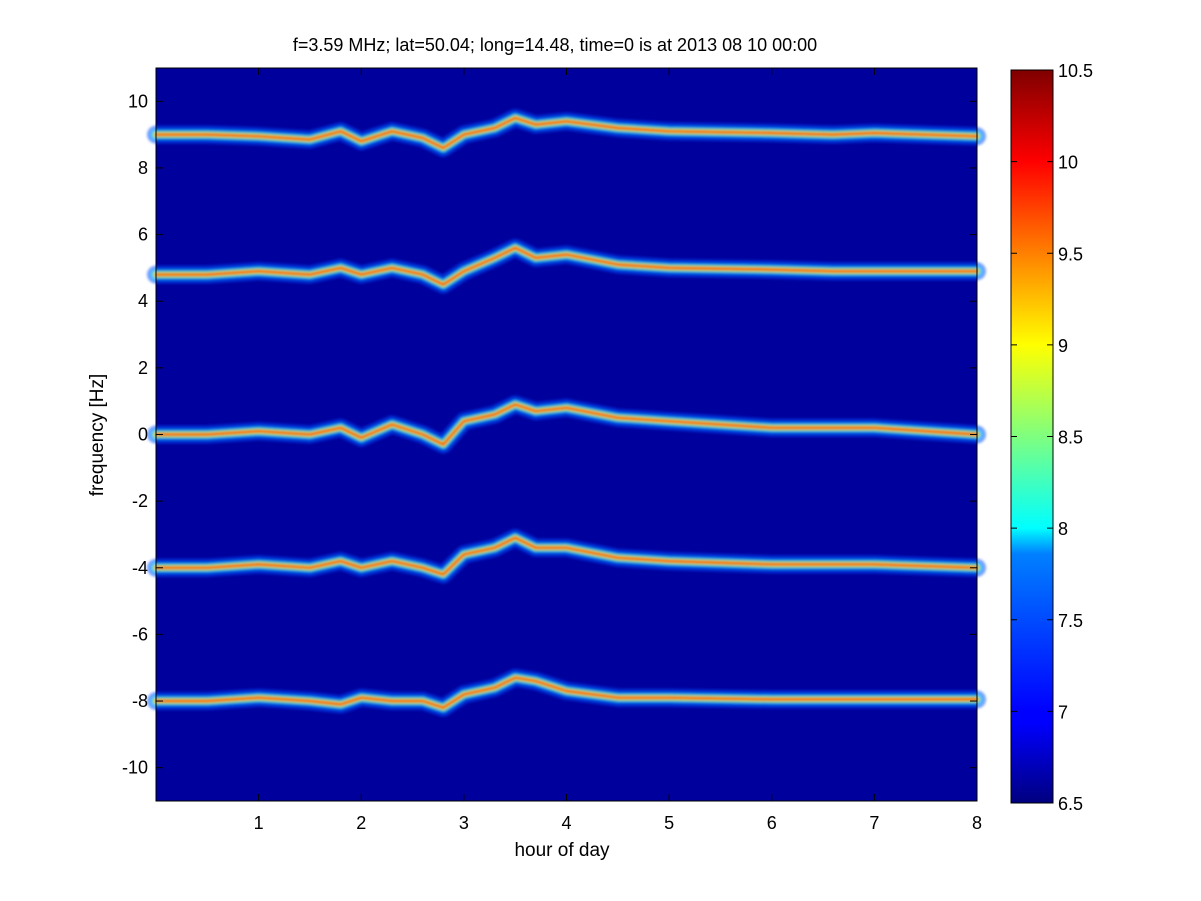  I want to click on x-tick-label: 7, so click(874, 823).